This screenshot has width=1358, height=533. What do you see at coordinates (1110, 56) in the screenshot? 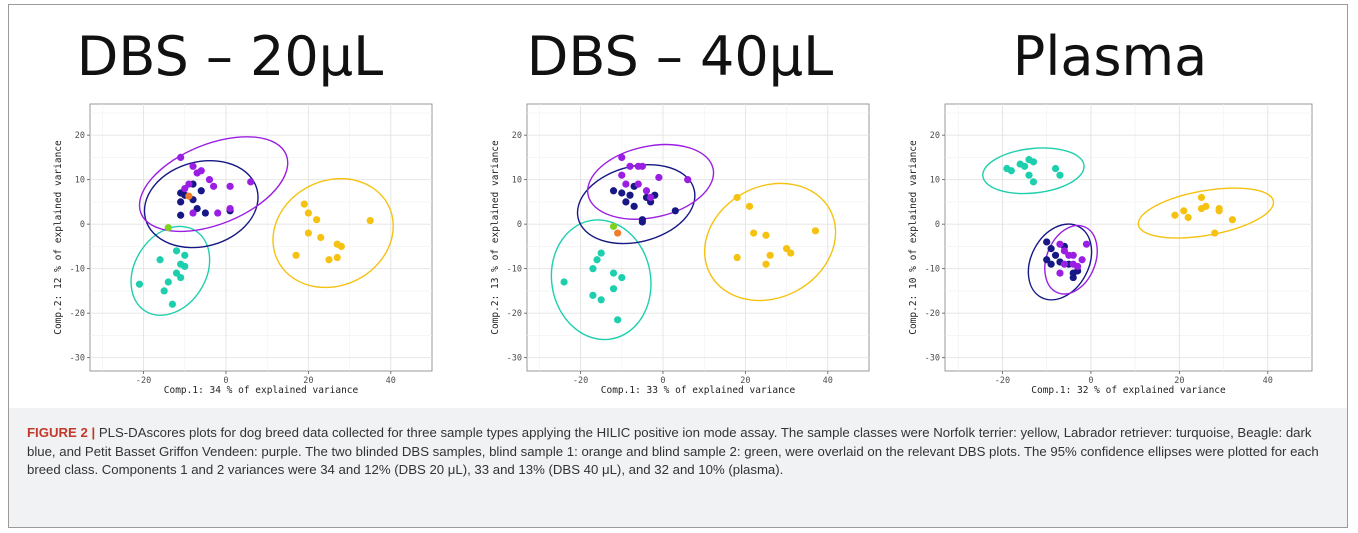
I see `panel-title-plasma: Plasma` at bounding box center [1110, 56].